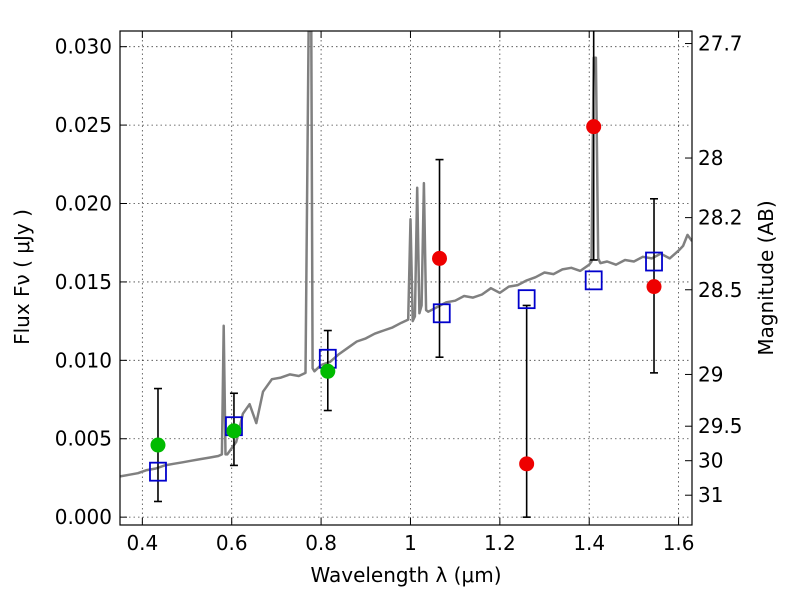 The height and width of the screenshot is (600, 800). Describe the element at coordinates (589, 543) in the screenshot. I see `x-tick-label: 1.4` at that location.